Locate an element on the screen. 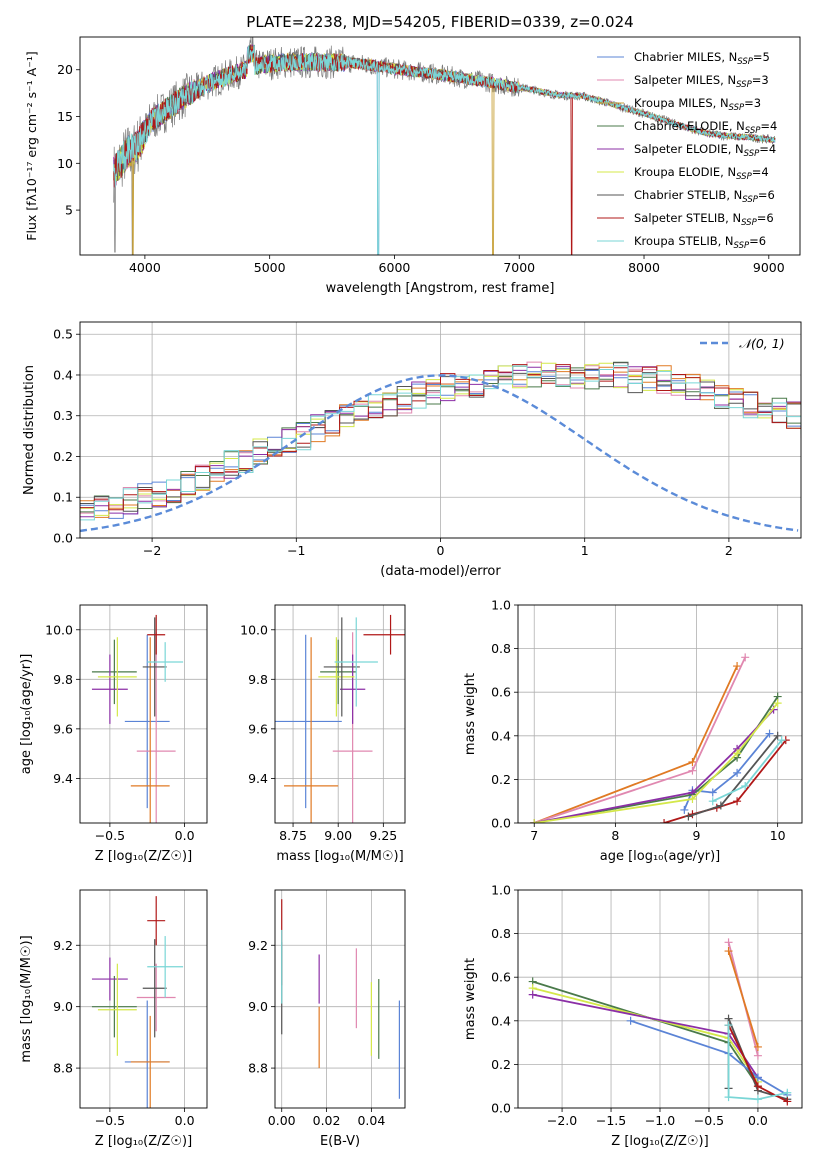 The width and height of the screenshot is (819, 1170). y-axis-label: Flux [fλ10⁻¹⁷ erg cm⁻² s⁻¹ A⁻¹] is located at coordinates (31, 145).